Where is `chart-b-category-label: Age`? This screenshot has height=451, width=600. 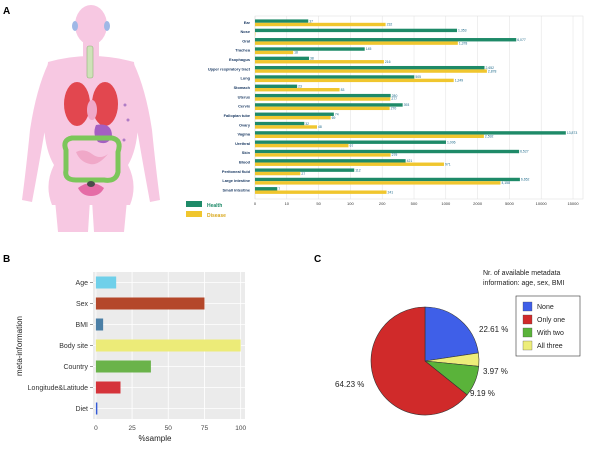 chart-b-category-label: Age is located at coordinates (82, 283).